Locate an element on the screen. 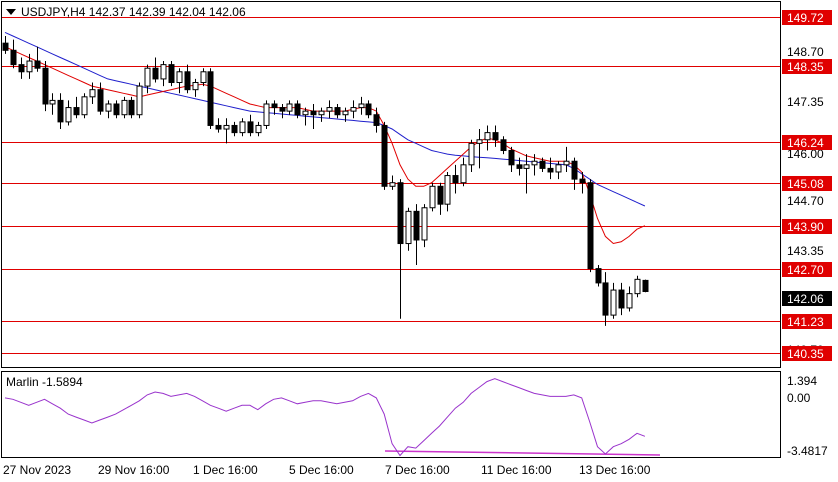 Image resolution: width=838 pixels, height=482 pixels. level-tag-text: 145.08 is located at coordinates (805, 184).